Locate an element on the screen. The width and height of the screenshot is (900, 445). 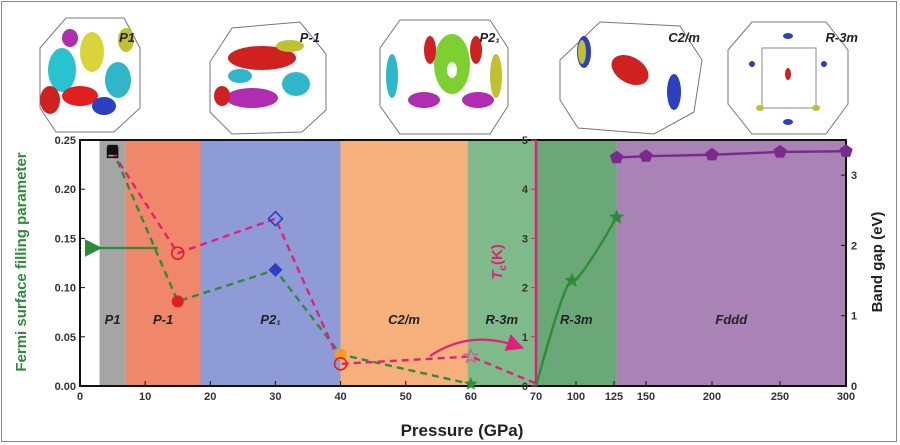
fermi-surface-labels: P1 P-1 P2₁ C2/m R-3m is located at coordinates (488, 37).